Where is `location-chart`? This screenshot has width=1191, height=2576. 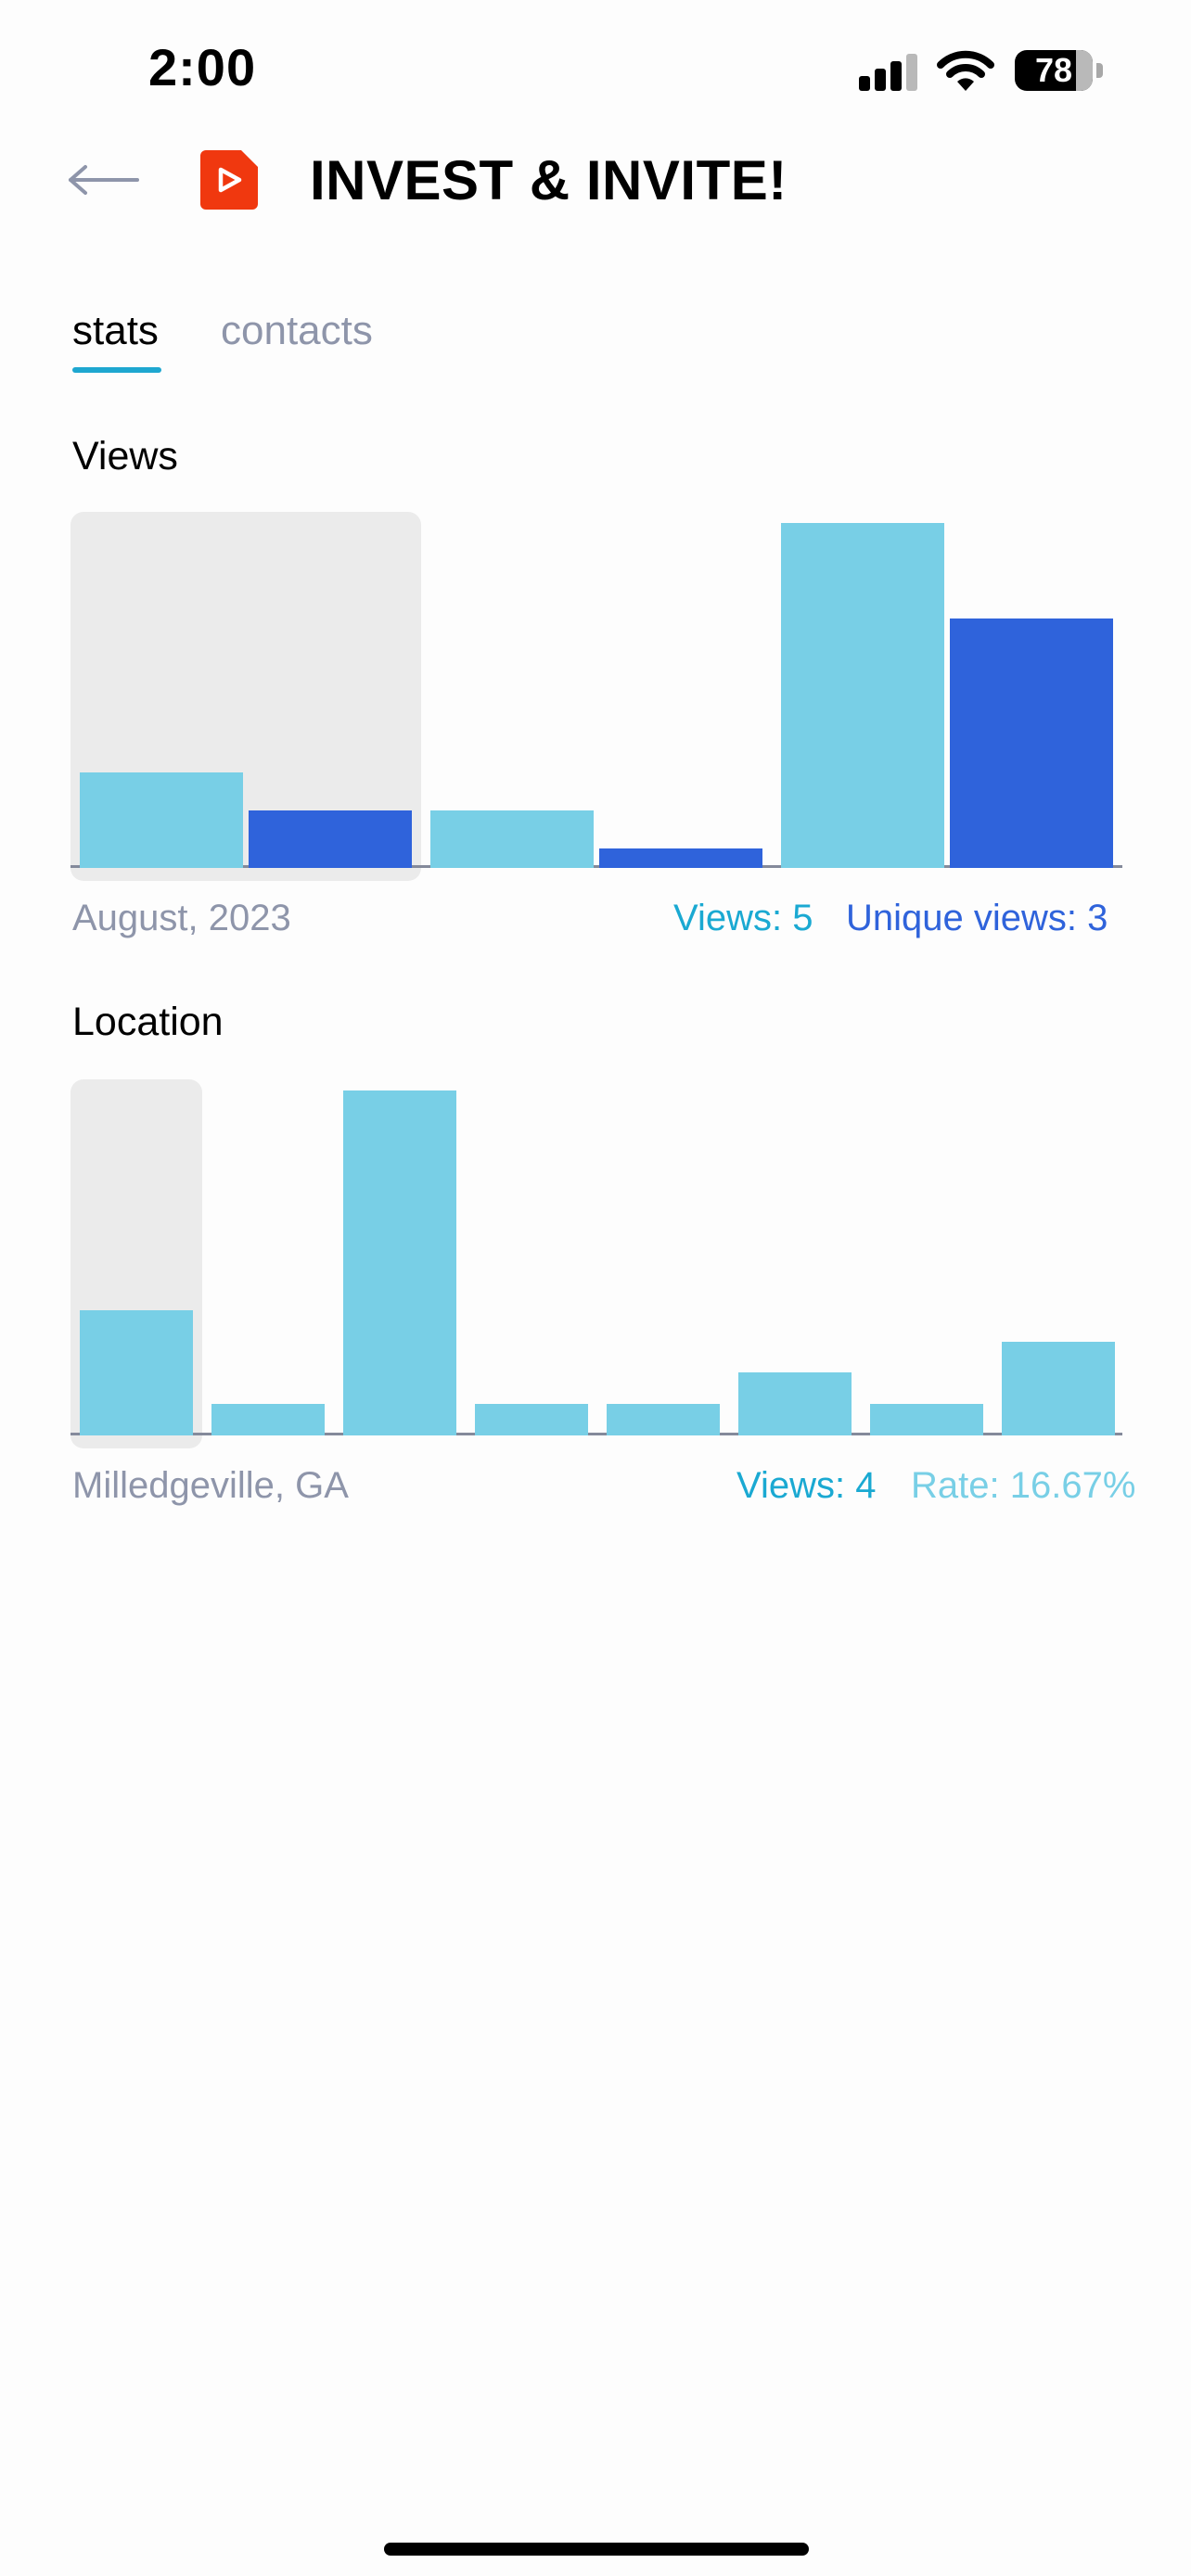 location-chart is located at coordinates (596, 1257).